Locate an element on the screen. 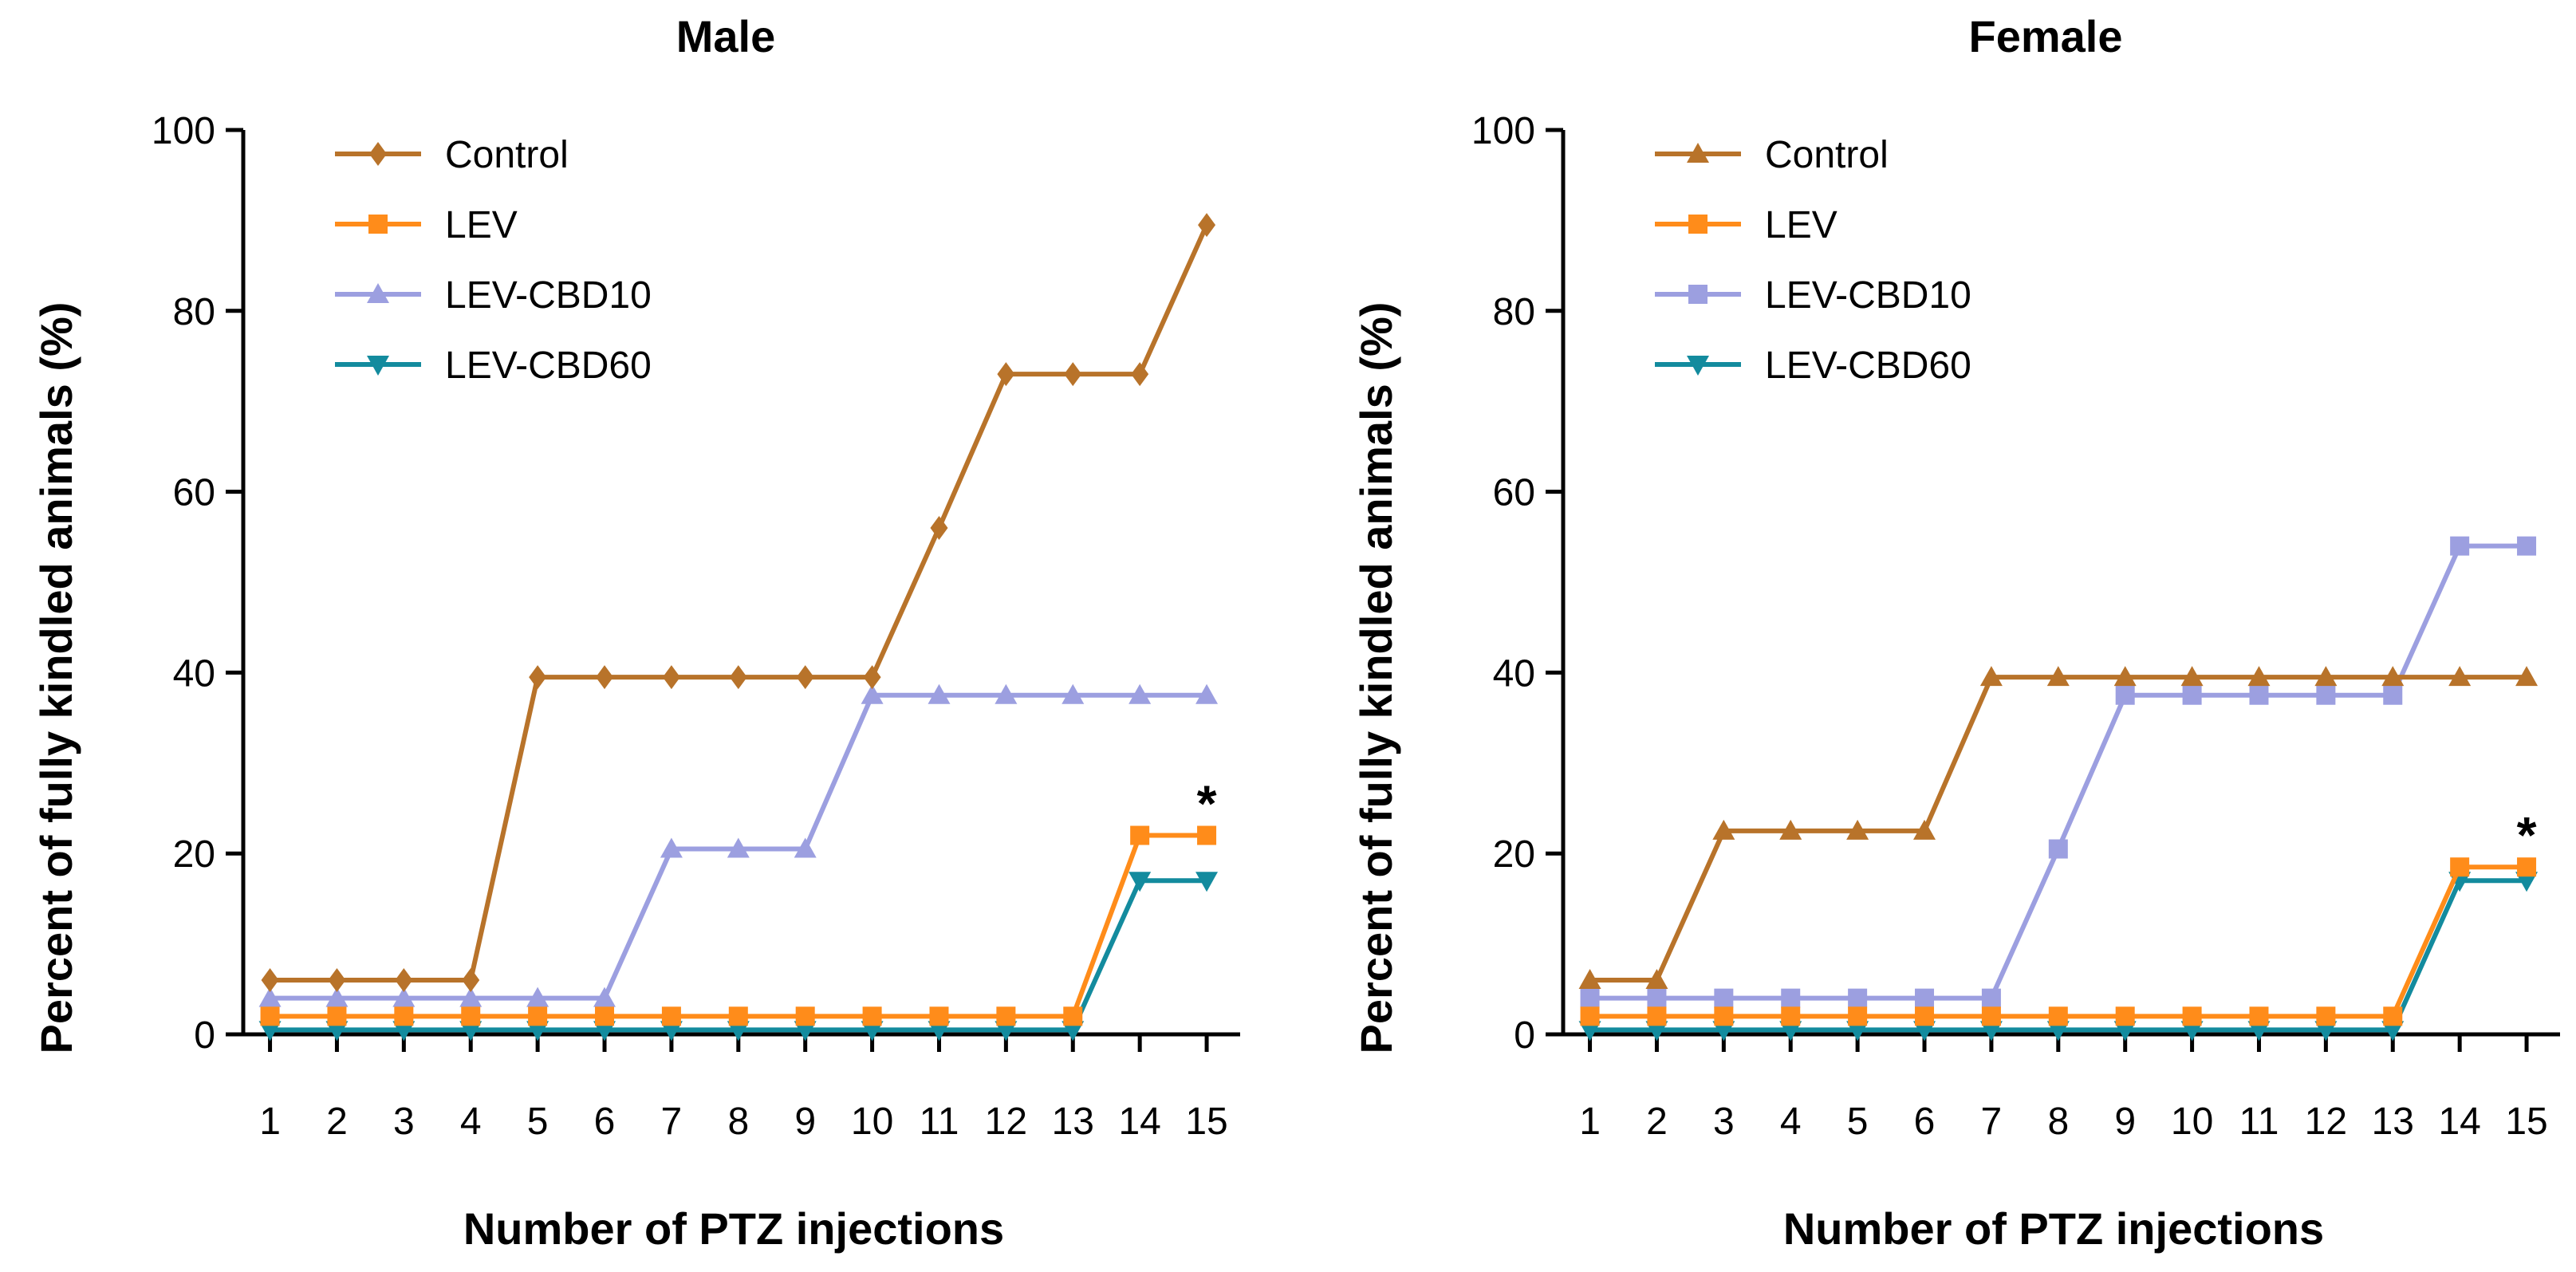  x-tick-label: 5 is located at coordinates (1858, 1122).